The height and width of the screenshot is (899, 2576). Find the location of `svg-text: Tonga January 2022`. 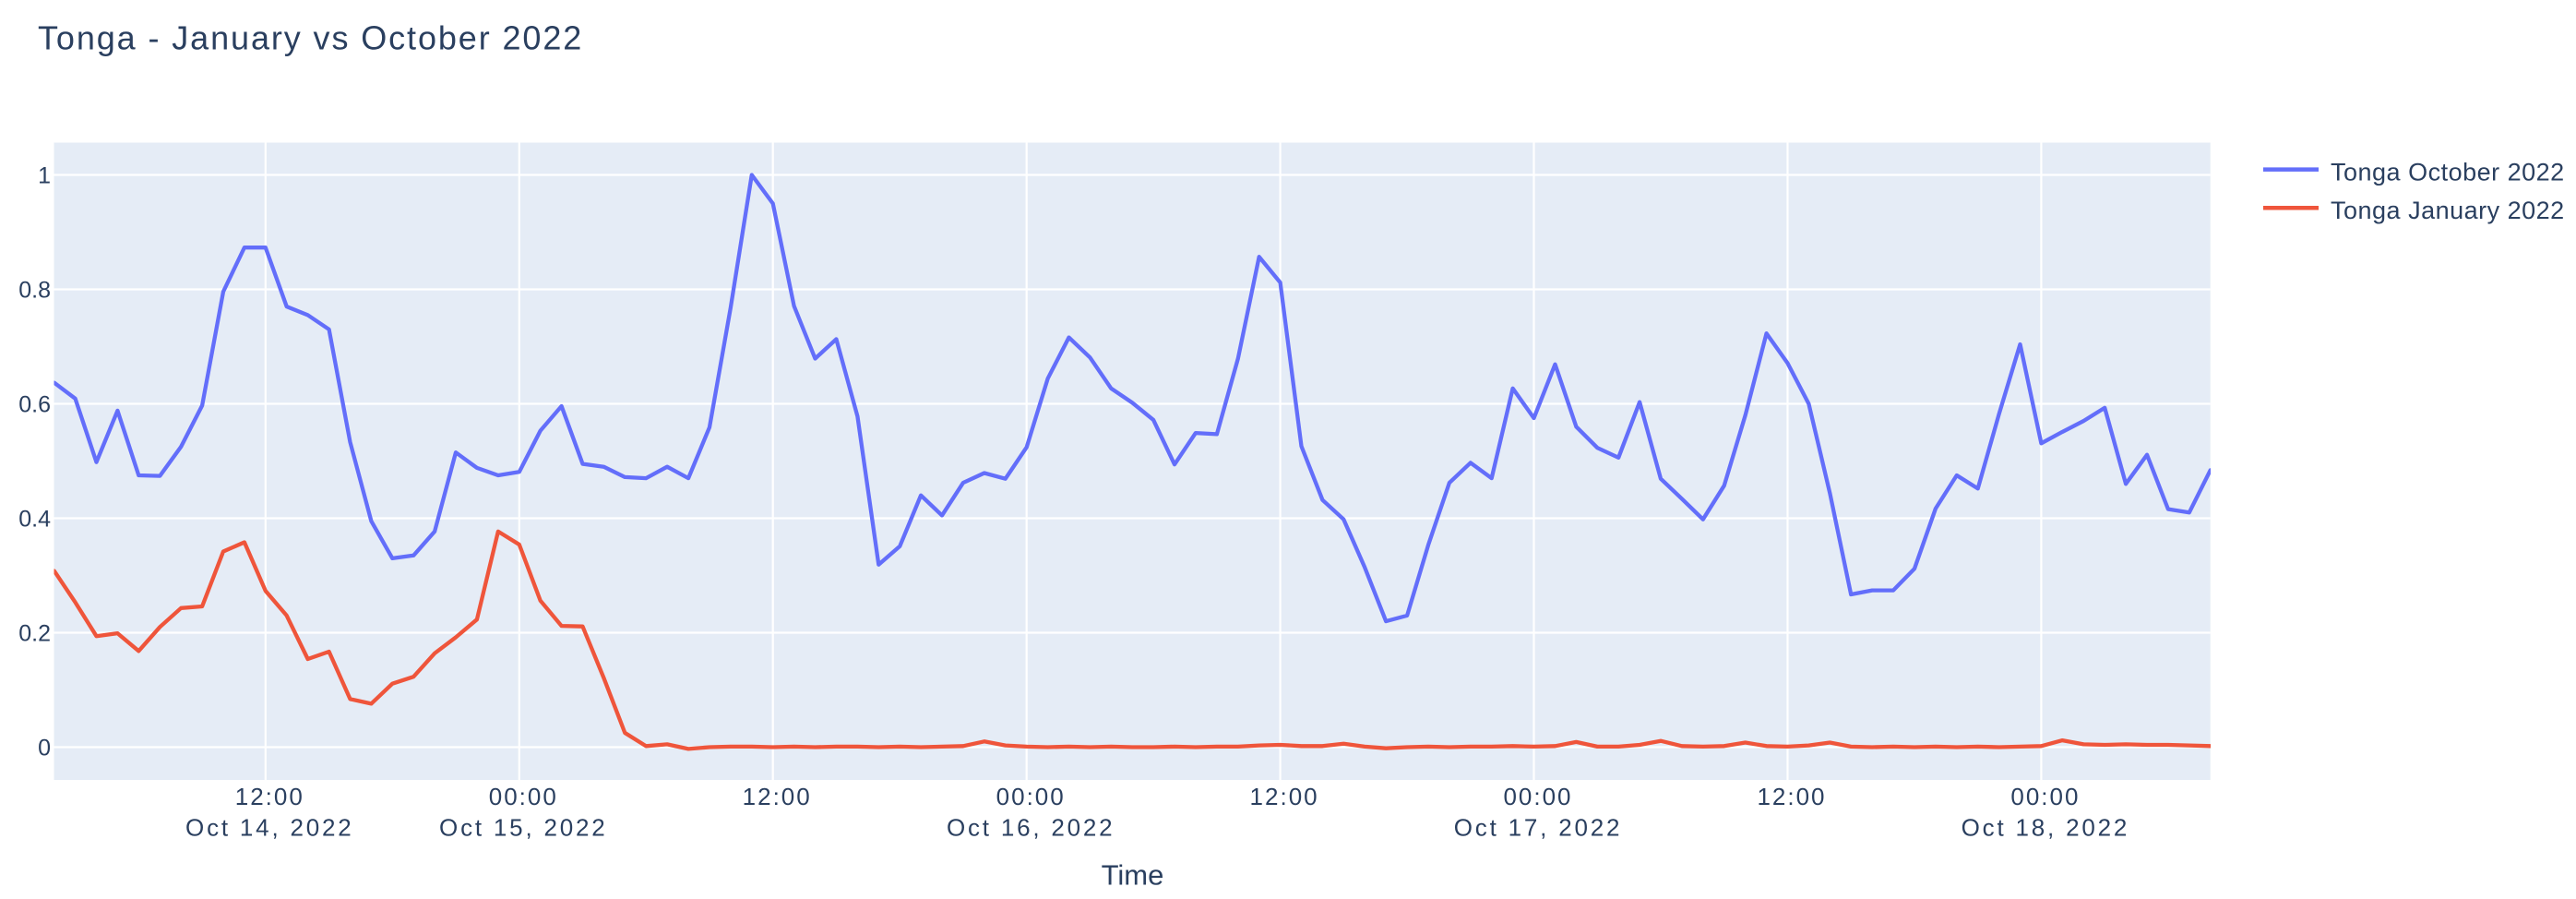

svg-text: Tonga January 2022 is located at coordinates (2448, 210).